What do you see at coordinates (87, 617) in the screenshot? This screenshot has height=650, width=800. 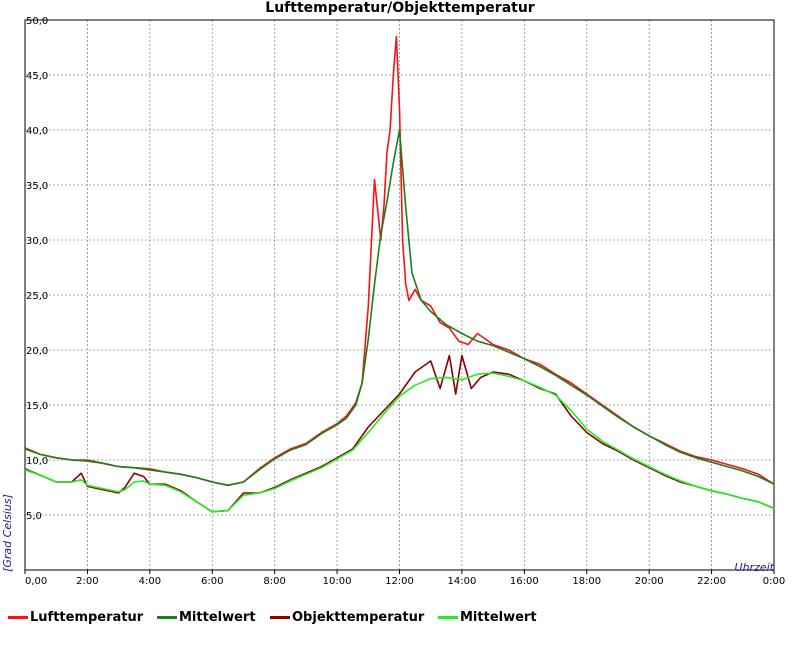 I see `legend-label: Lufttemperatur` at bounding box center [87, 617].